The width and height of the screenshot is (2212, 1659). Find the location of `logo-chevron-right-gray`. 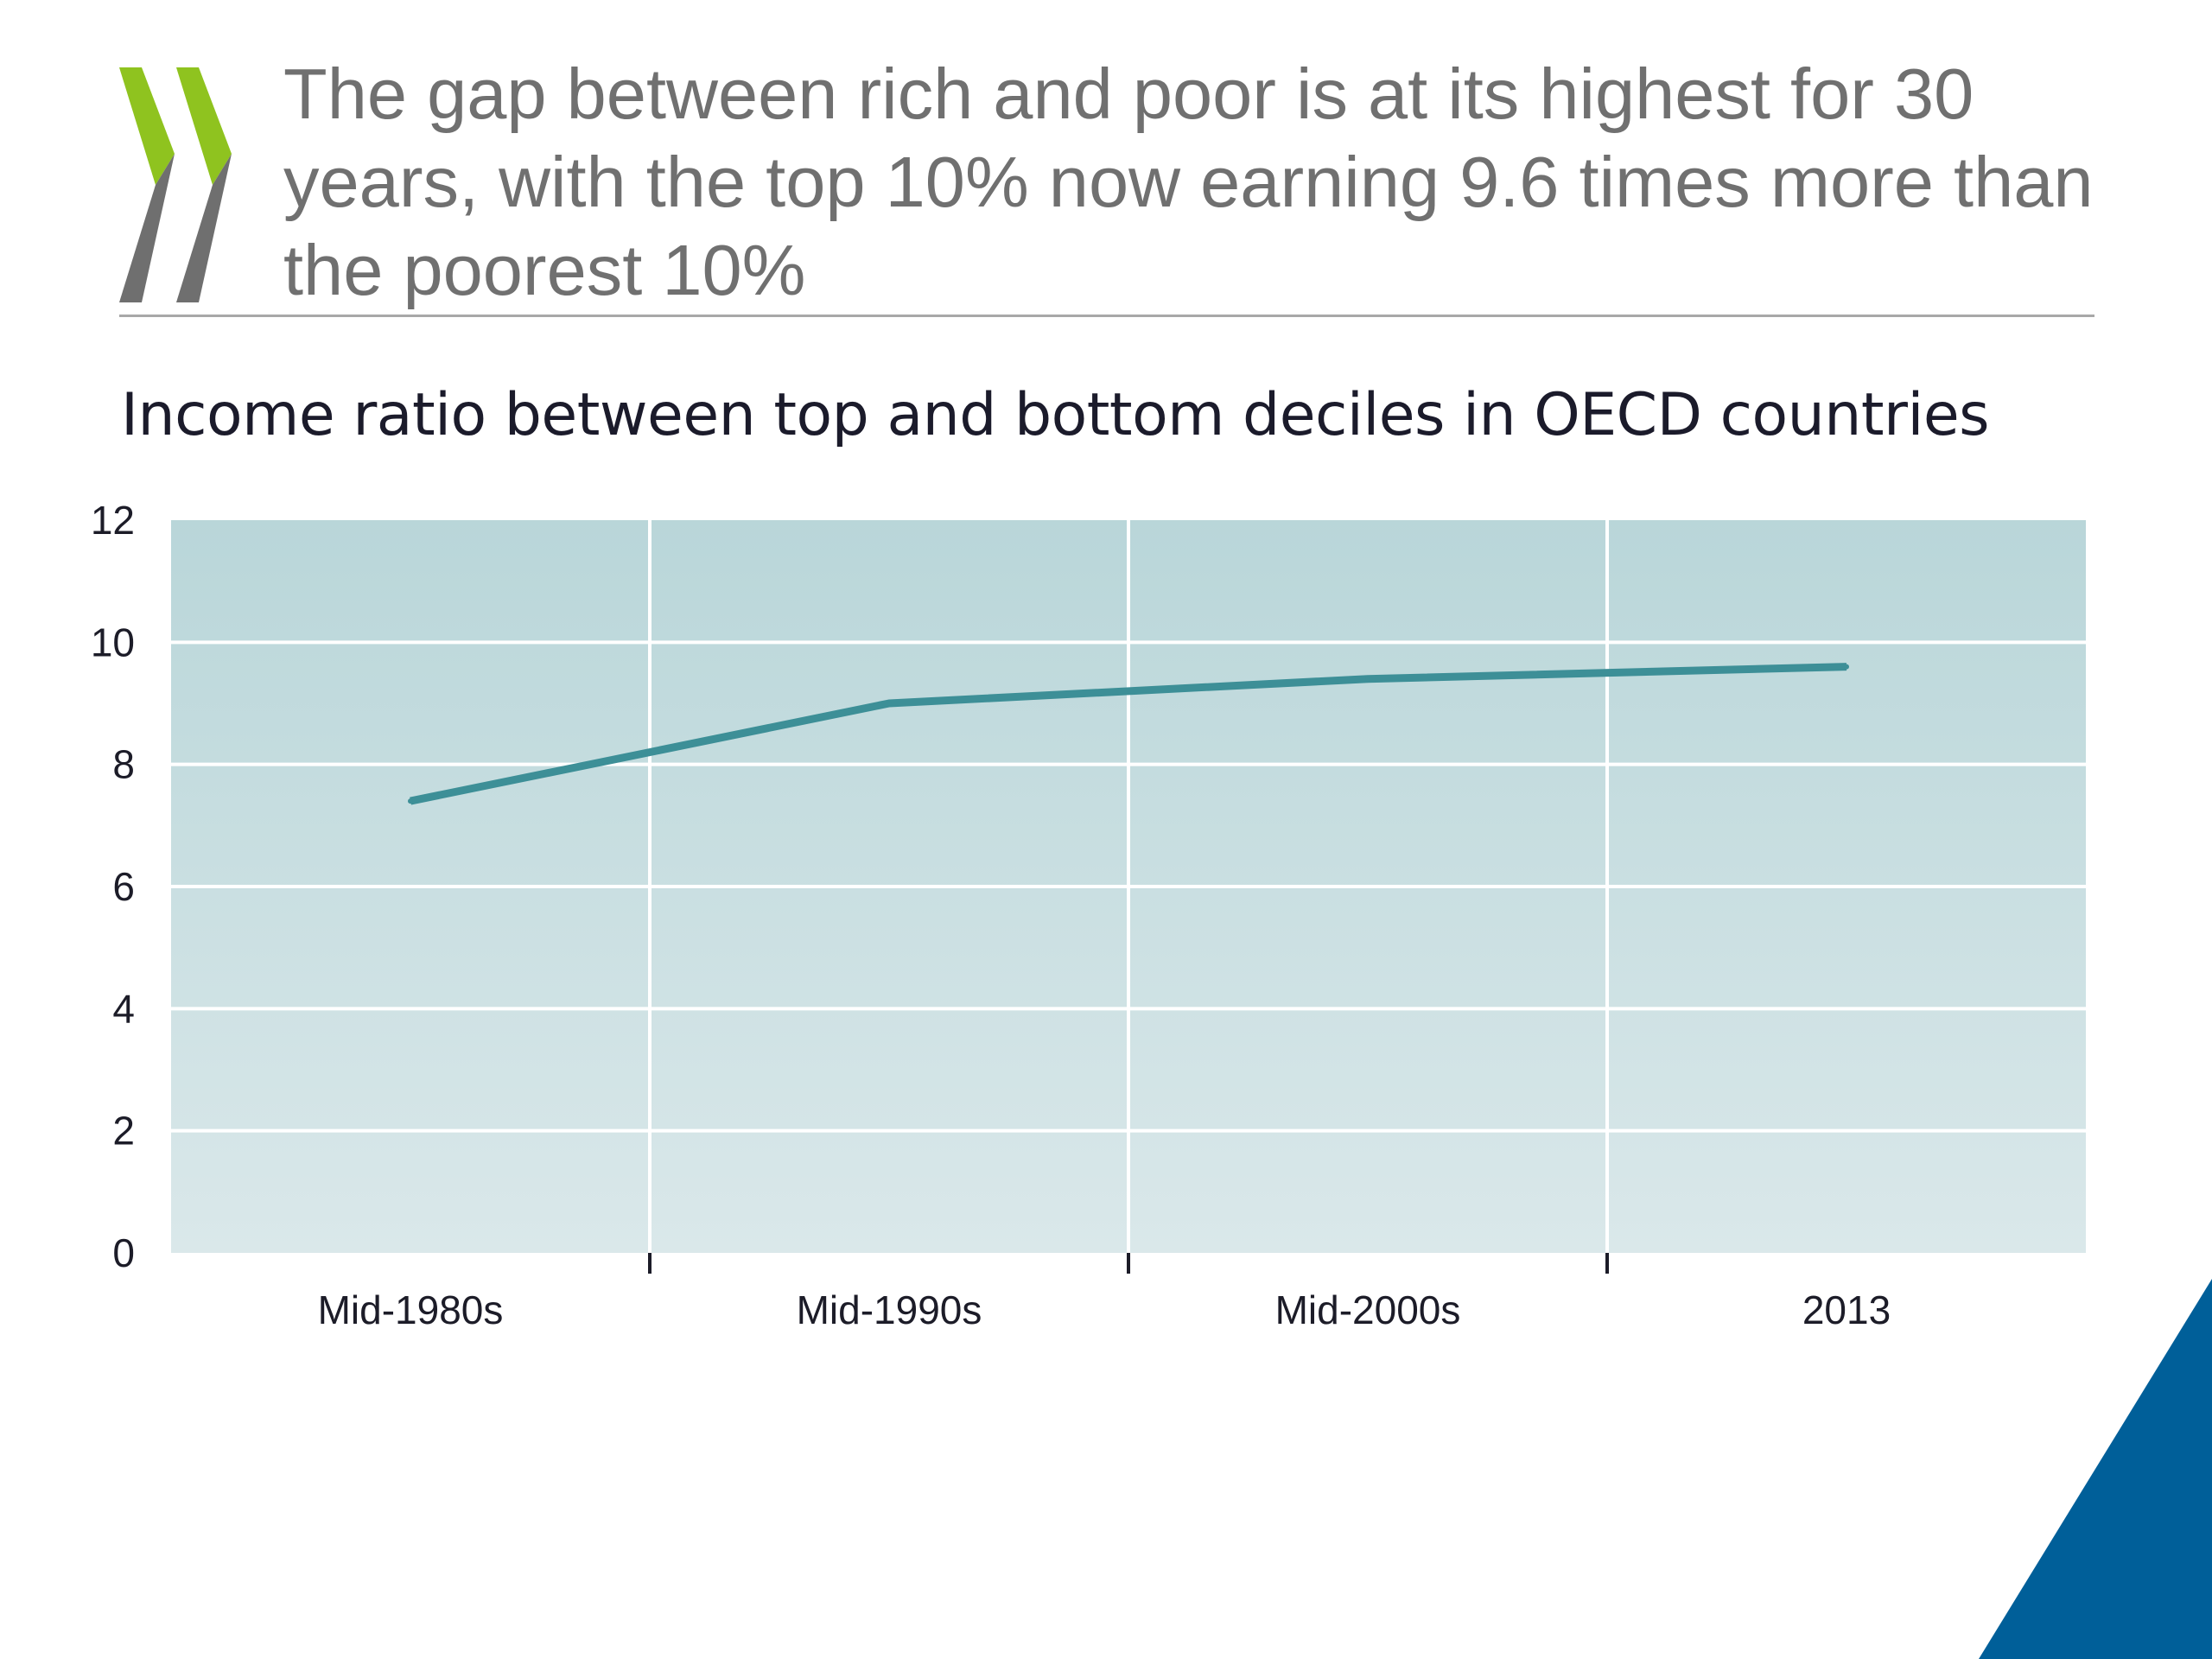

logo-chevron-right-gray is located at coordinates (204, 228).